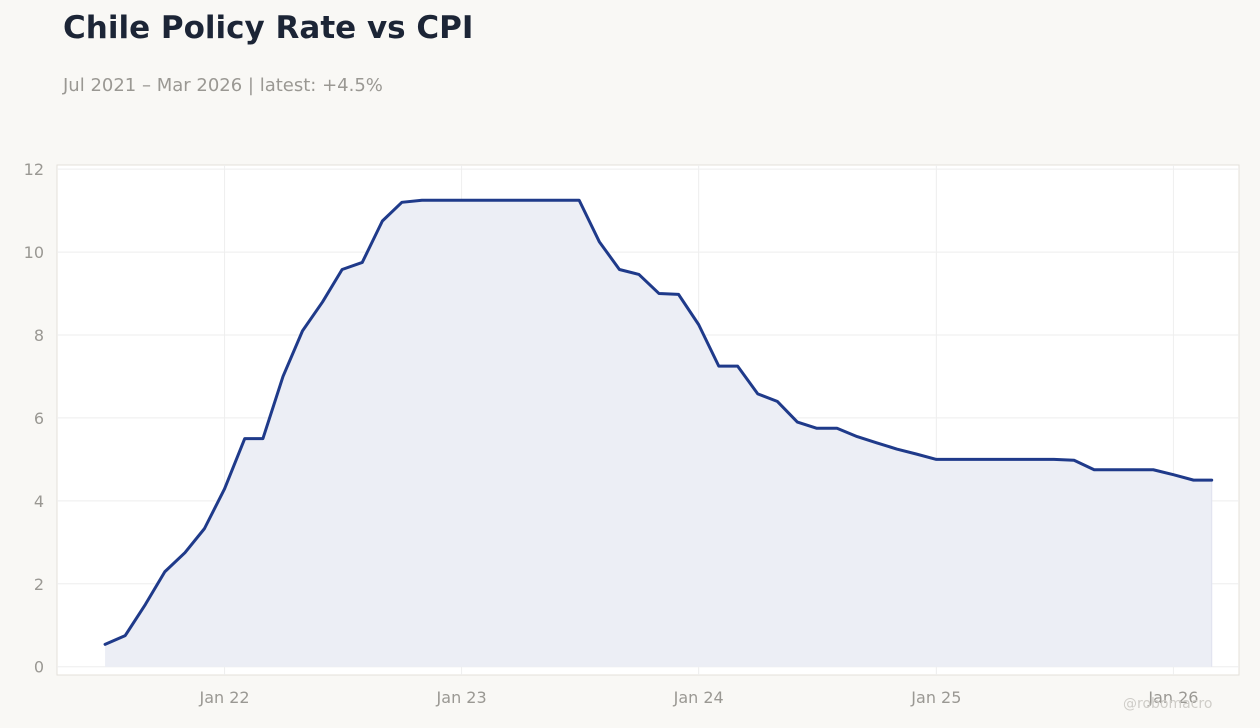  What do you see at coordinates (935, 697) in the screenshot?
I see `x-tick-label: Jan 25` at bounding box center [935, 697].